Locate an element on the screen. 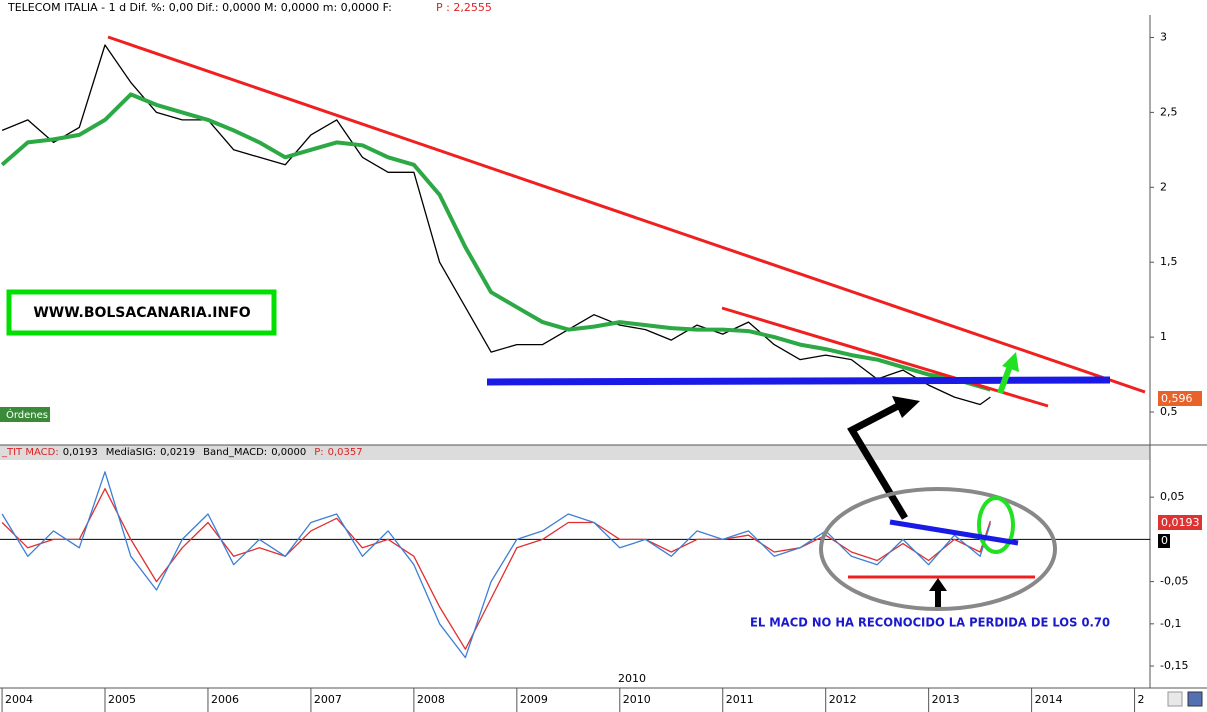 The width and height of the screenshot is (1207, 712). green-arrow-head is located at coordinates (1010, 362).